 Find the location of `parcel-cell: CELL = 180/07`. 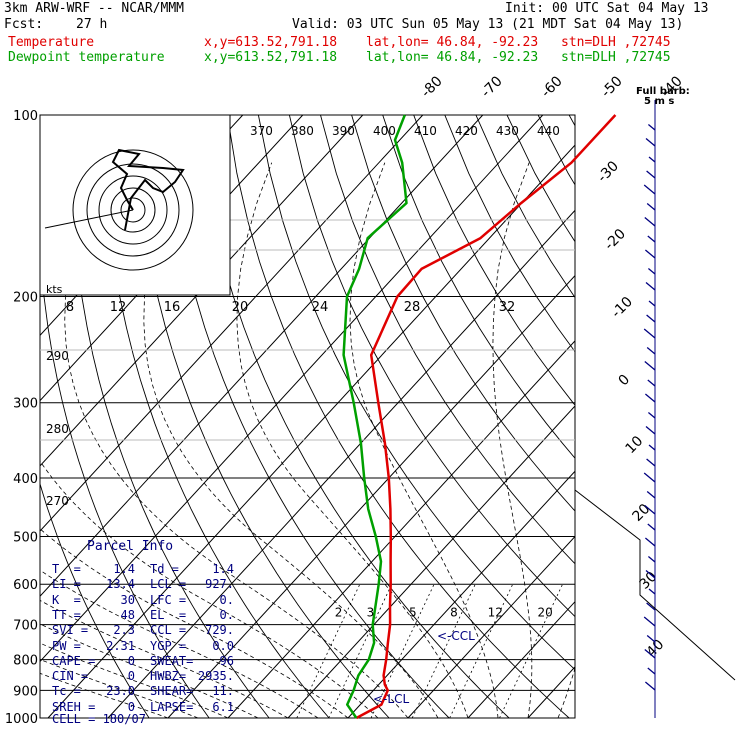

parcel-cell: CELL = 180/07 is located at coordinates (99, 719).